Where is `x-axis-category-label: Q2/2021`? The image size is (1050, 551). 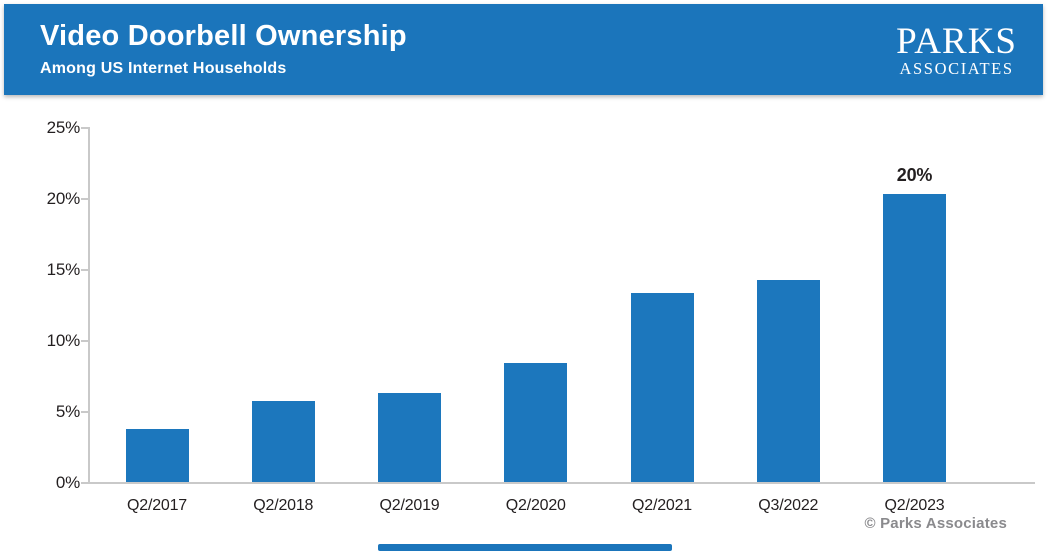
x-axis-category-label: Q2/2021 is located at coordinates (662, 505).